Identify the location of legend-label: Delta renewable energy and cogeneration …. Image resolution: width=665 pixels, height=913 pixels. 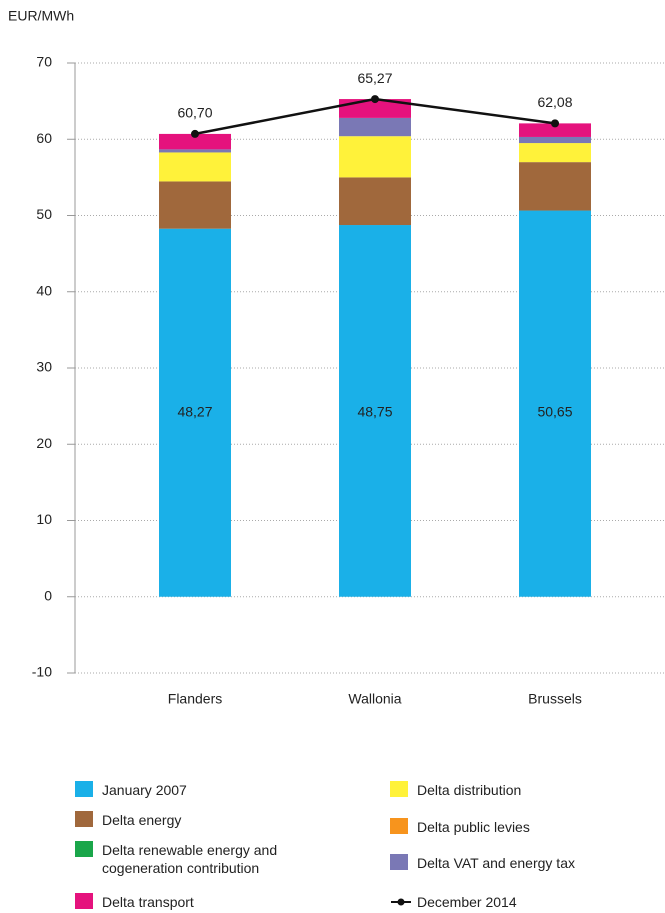
(190, 859).